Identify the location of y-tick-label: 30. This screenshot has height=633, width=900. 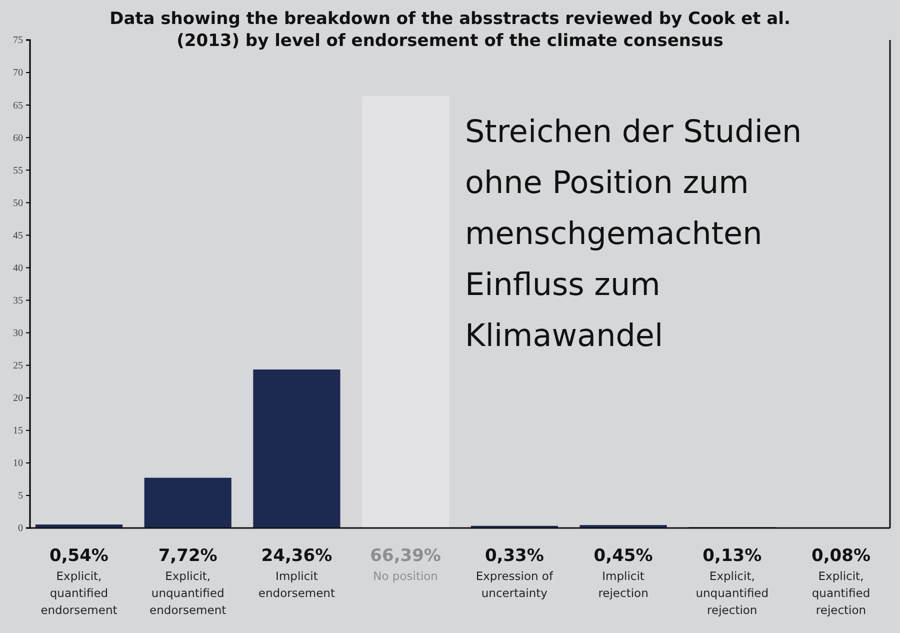
(18, 333).